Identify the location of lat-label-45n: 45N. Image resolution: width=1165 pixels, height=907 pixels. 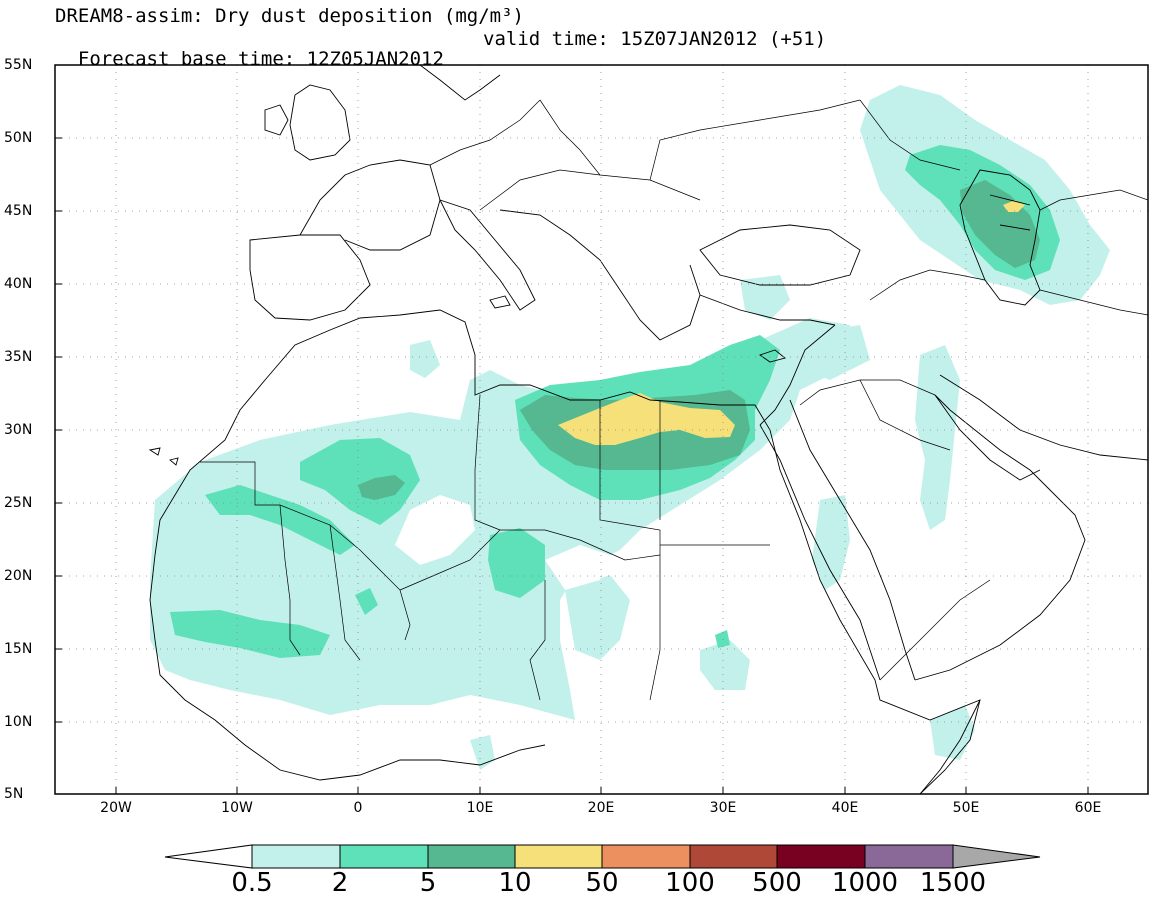
(18, 211).